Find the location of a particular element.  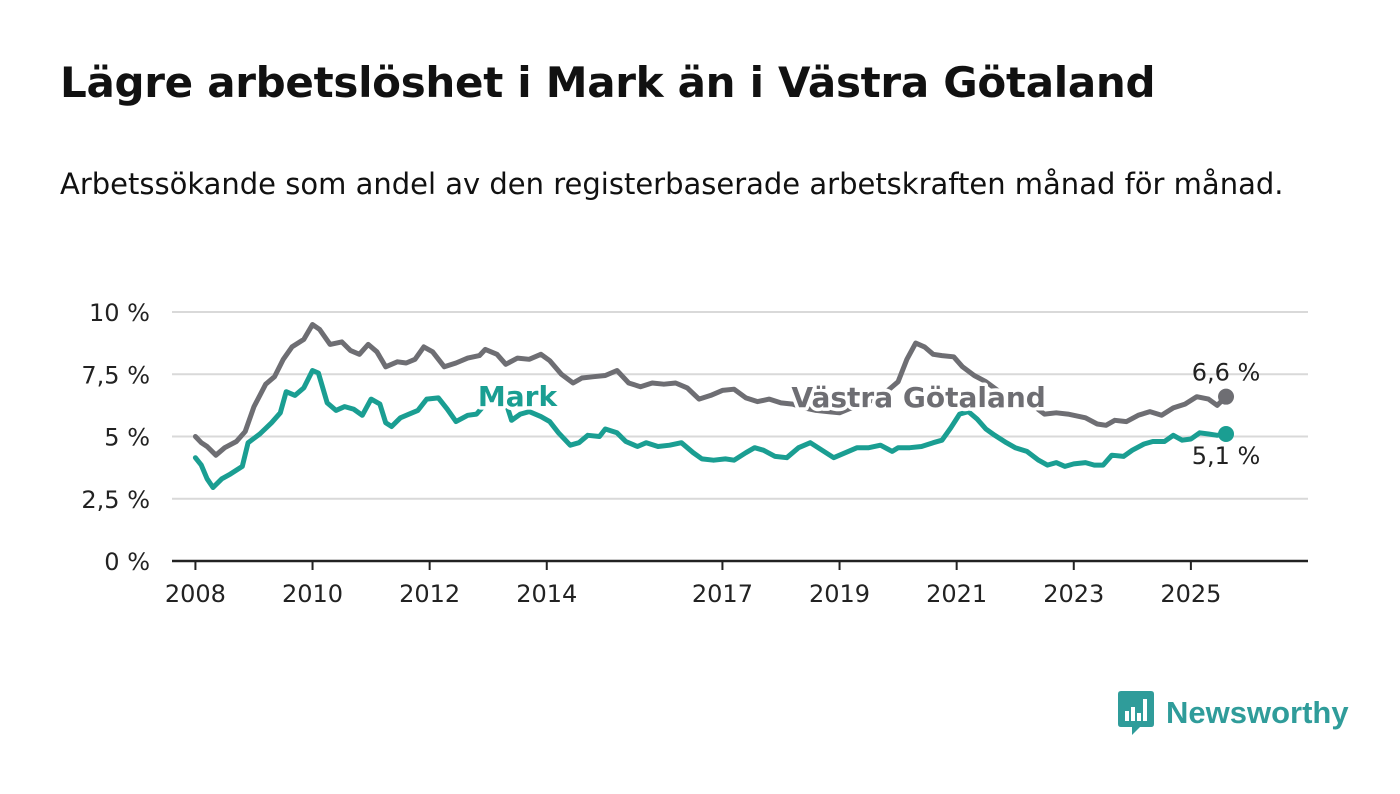

x-tick-label: 2010 is located at coordinates (312, 594).